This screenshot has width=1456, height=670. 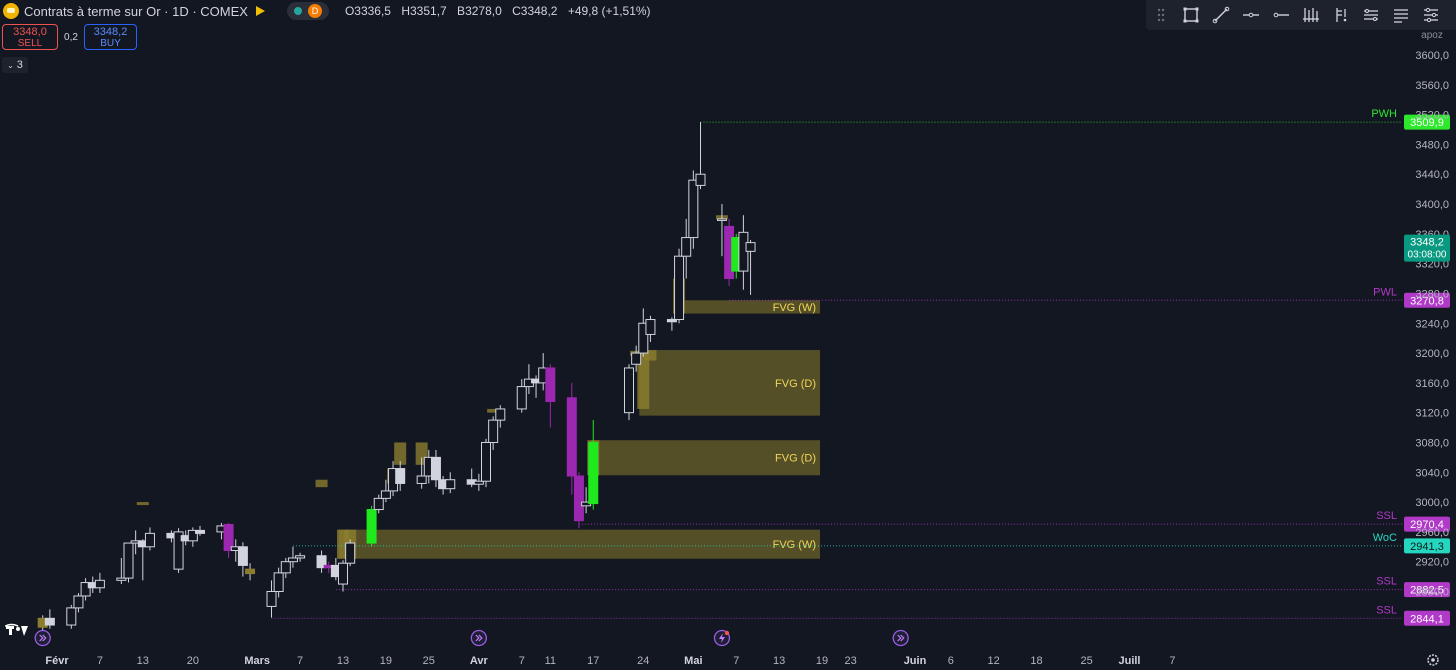 I want to click on settings-lines-icon, so click(x=1431, y=15).